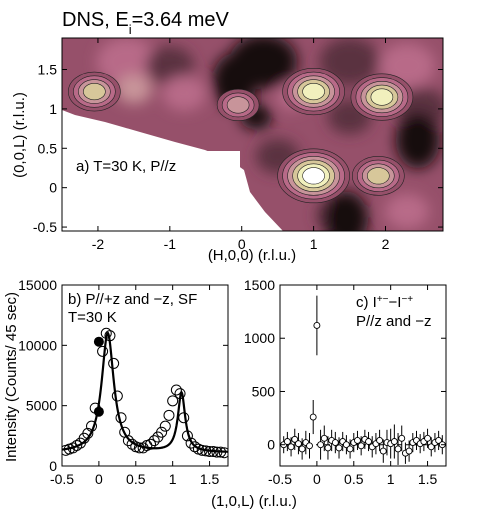 Image resolution: width=491 pixels, height=522 pixels. I want to click on panel-b-ytick-label: 5000, so click(41, 406).